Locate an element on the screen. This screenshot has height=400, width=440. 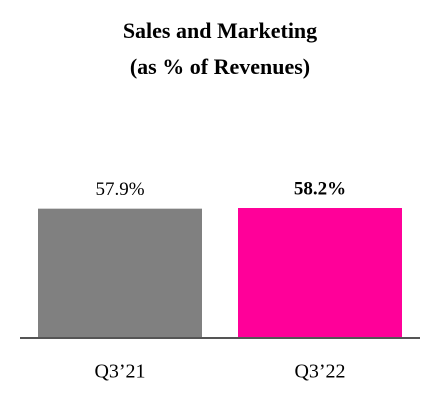
chart-title: Sales and Marketing is located at coordinates (220, 30).